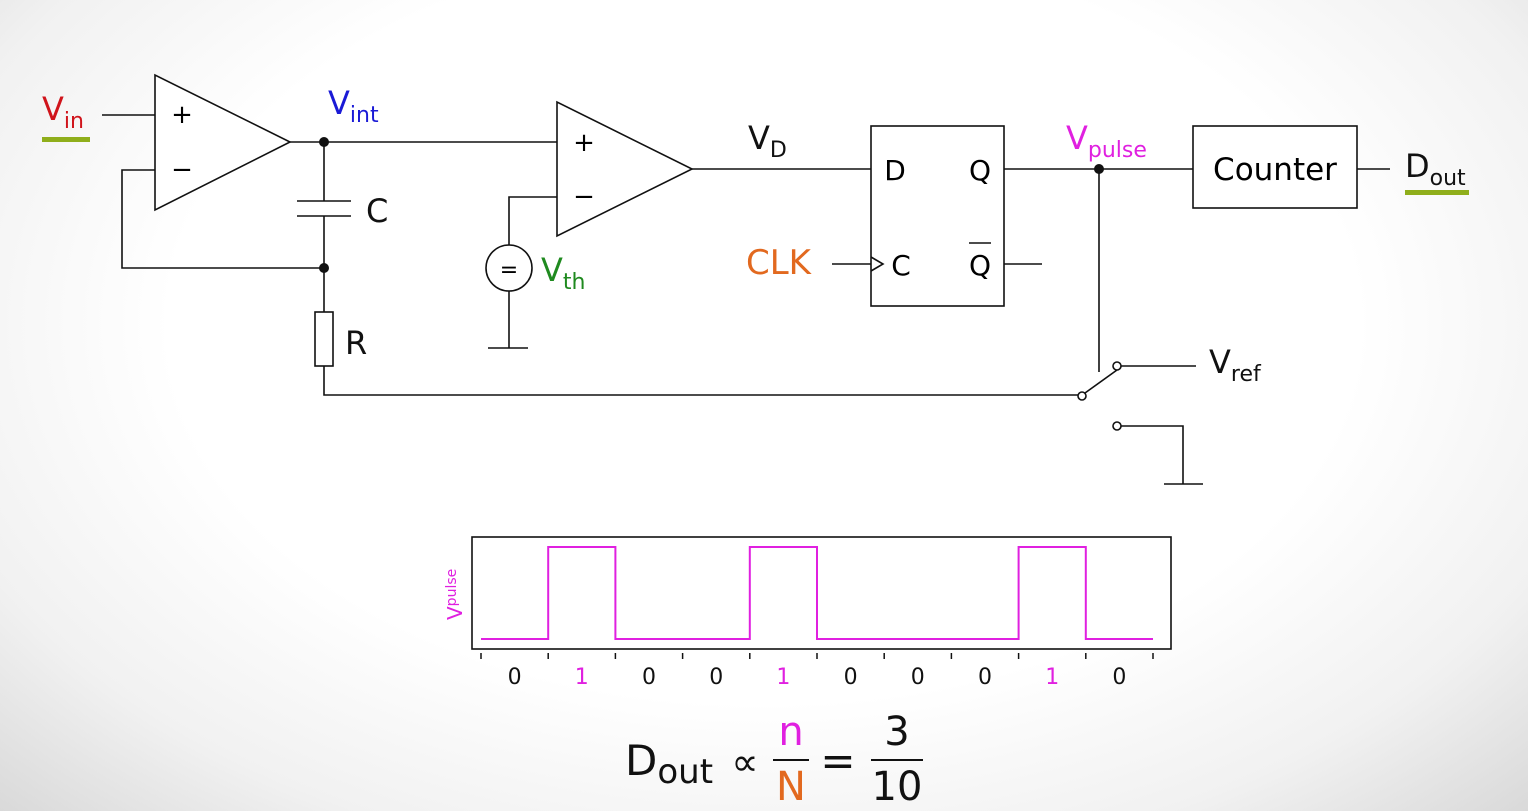 The height and width of the screenshot is (811, 1528). I want to click on switch-common-contact, so click(1082, 396).